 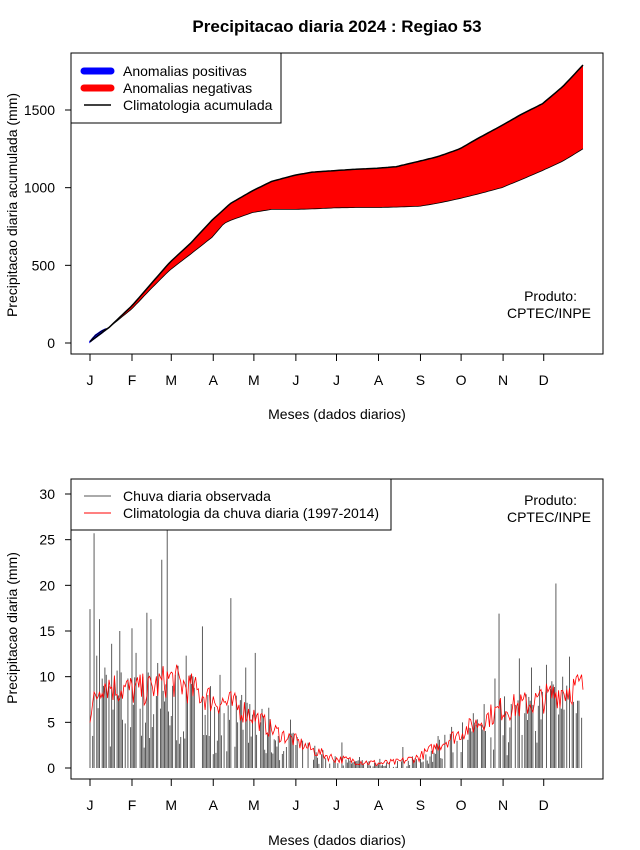 I want to click on top-x-tick-label: N, so click(x=503, y=380).